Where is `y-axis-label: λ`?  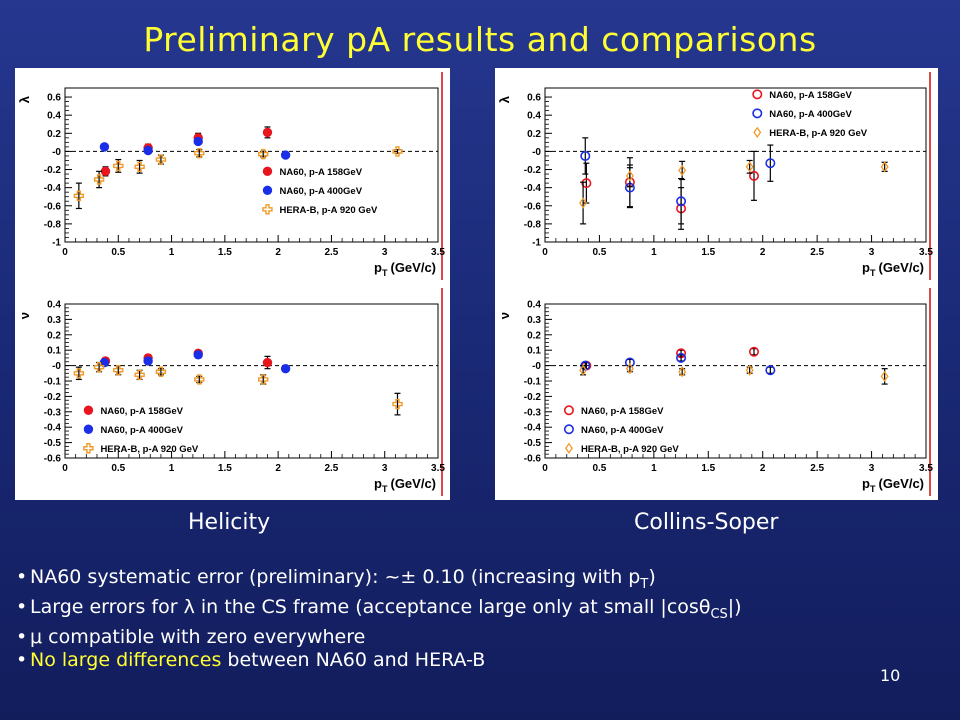 y-axis-label: λ is located at coordinates (504, 99).